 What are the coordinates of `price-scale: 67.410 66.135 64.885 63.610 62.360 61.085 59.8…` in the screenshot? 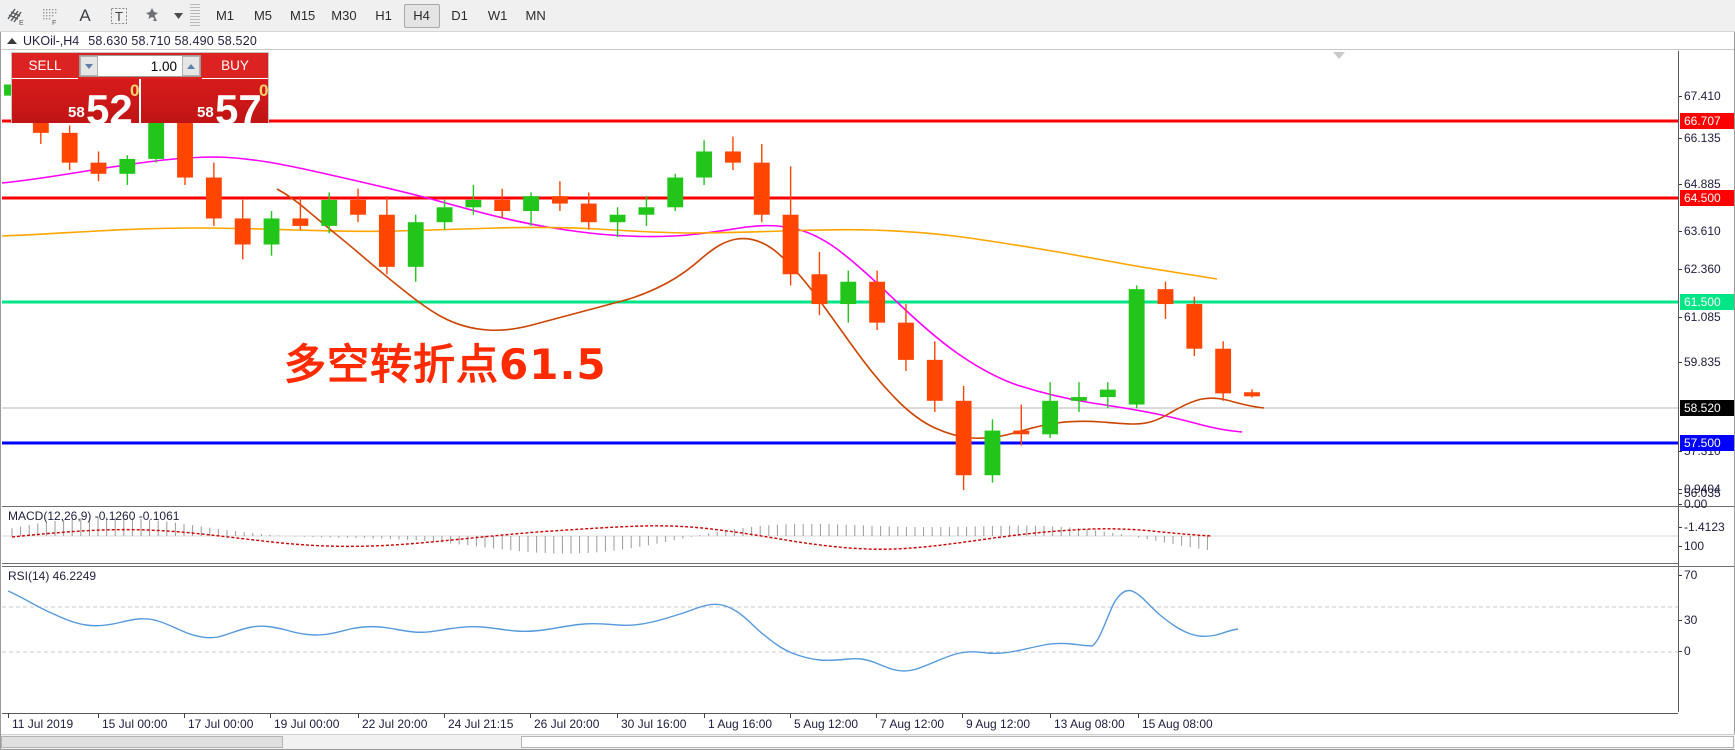 It's located at (1706, 381).